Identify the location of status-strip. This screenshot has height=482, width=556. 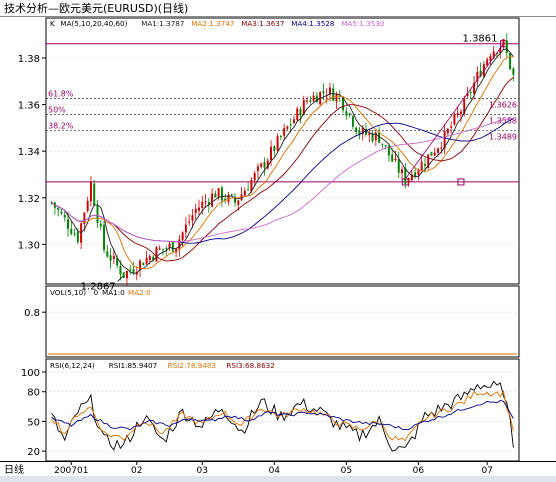
(278, 479).